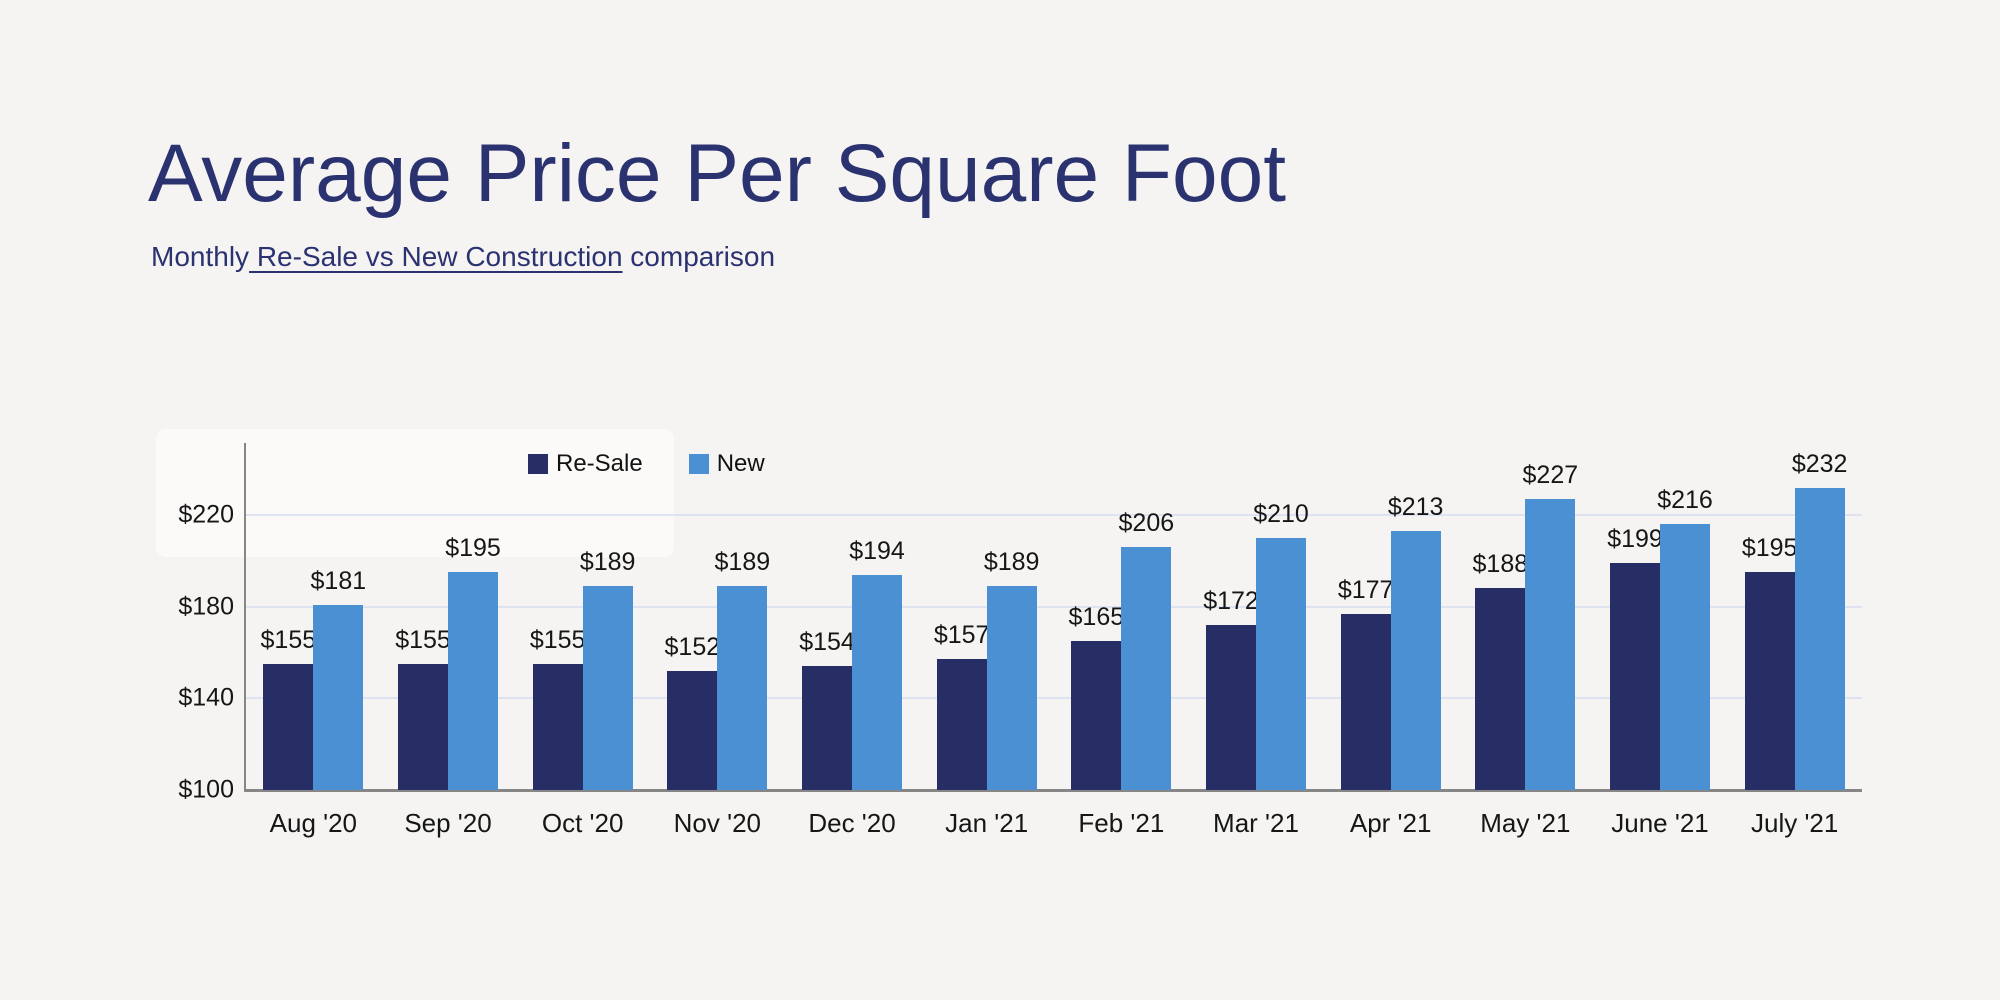  Describe the element at coordinates (699, 256) in the screenshot. I see `subtitle-suffix: comparison` at that location.